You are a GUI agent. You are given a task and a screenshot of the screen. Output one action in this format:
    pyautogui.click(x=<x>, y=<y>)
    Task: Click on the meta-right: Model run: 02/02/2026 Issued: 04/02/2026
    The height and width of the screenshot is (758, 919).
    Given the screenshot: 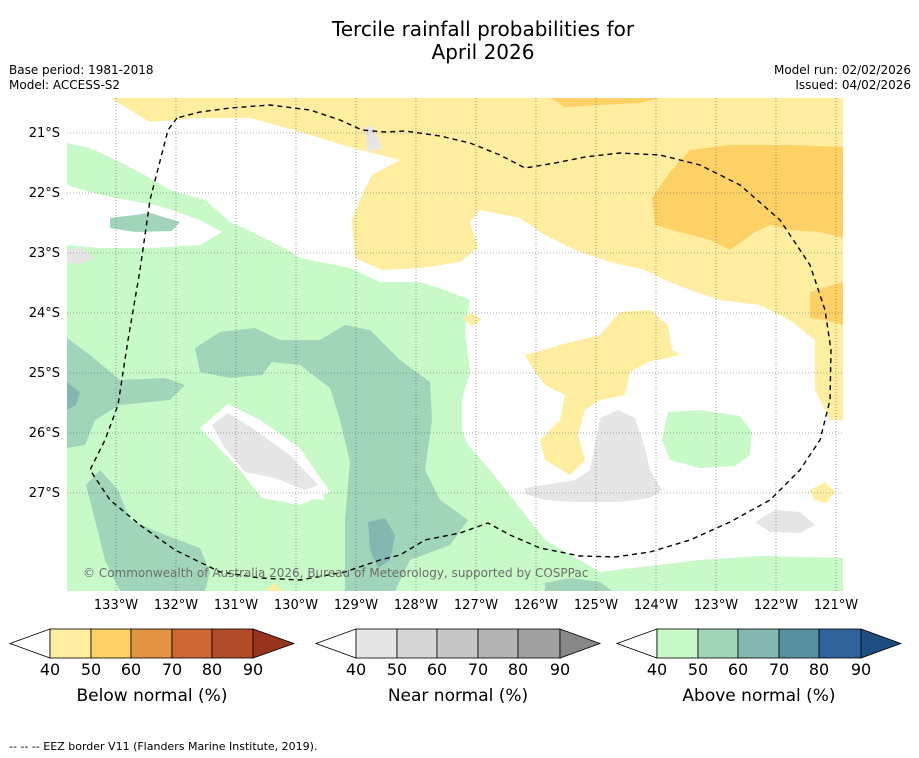 What is the action you would take?
    pyautogui.click(x=842, y=78)
    